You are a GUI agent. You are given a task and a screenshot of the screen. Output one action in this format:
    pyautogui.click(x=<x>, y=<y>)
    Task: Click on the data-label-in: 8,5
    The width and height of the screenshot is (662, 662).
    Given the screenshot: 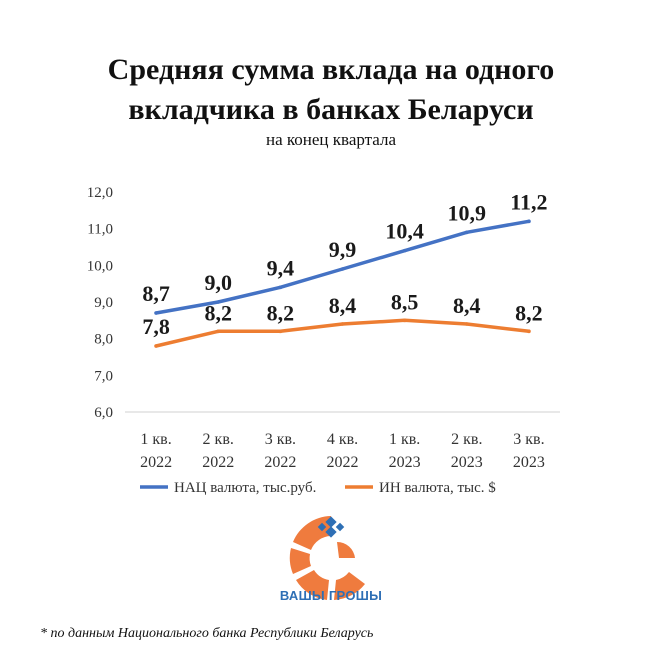 What is the action you would take?
    pyautogui.click(x=405, y=301)
    